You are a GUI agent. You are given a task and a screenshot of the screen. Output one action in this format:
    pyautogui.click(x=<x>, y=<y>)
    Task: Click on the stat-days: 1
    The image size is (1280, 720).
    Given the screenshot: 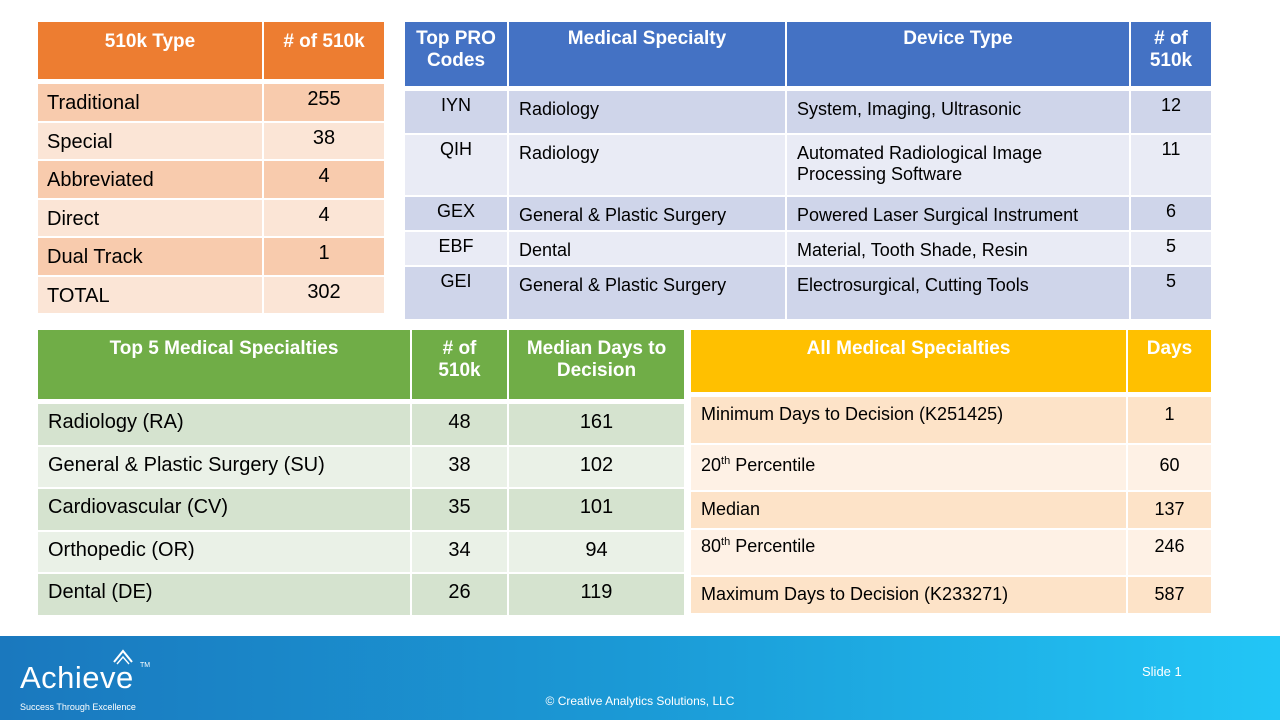 What is the action you would take?
    pyautogui.click(x=1168, y=419)
    